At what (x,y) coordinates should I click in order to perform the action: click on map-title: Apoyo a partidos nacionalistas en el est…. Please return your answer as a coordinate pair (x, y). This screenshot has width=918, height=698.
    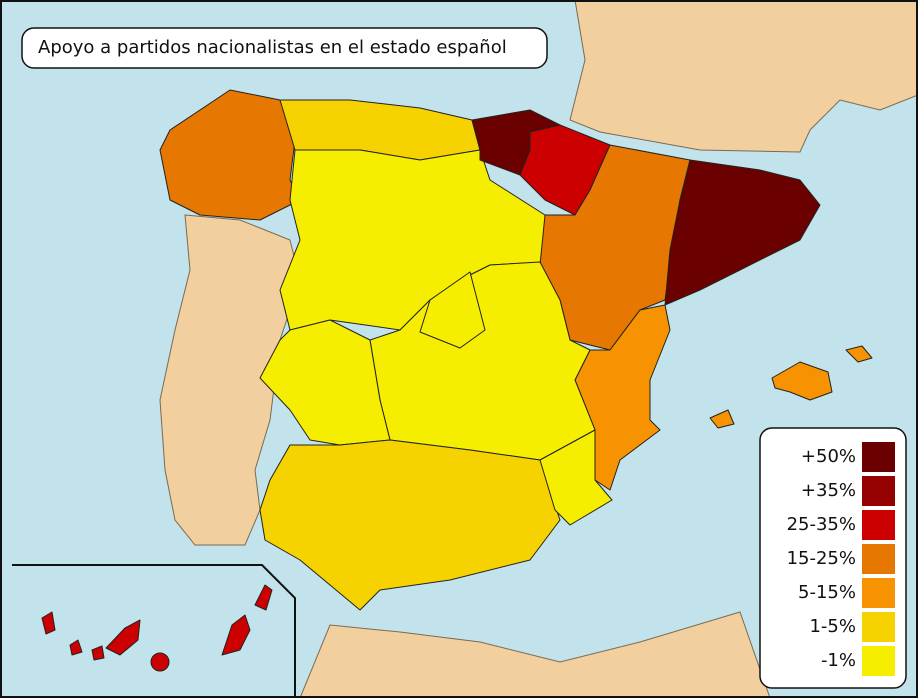
    Looking at the image, I should click on (272, 47).